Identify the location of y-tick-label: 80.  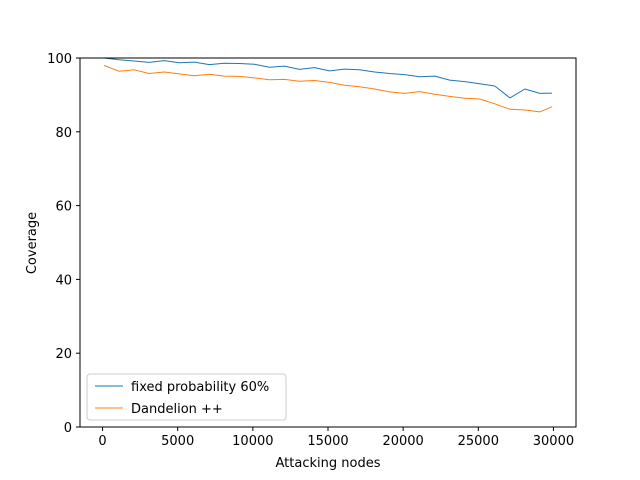
(63, 133).